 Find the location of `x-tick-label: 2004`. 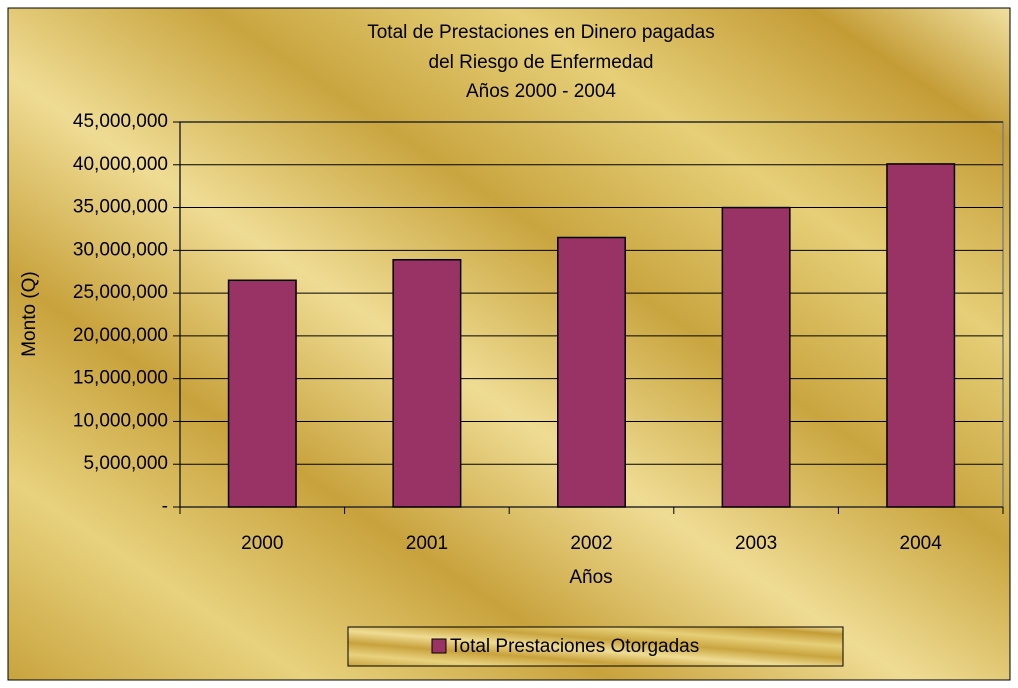

x-tick-label: 2004 is located at coordinates (921, 543).